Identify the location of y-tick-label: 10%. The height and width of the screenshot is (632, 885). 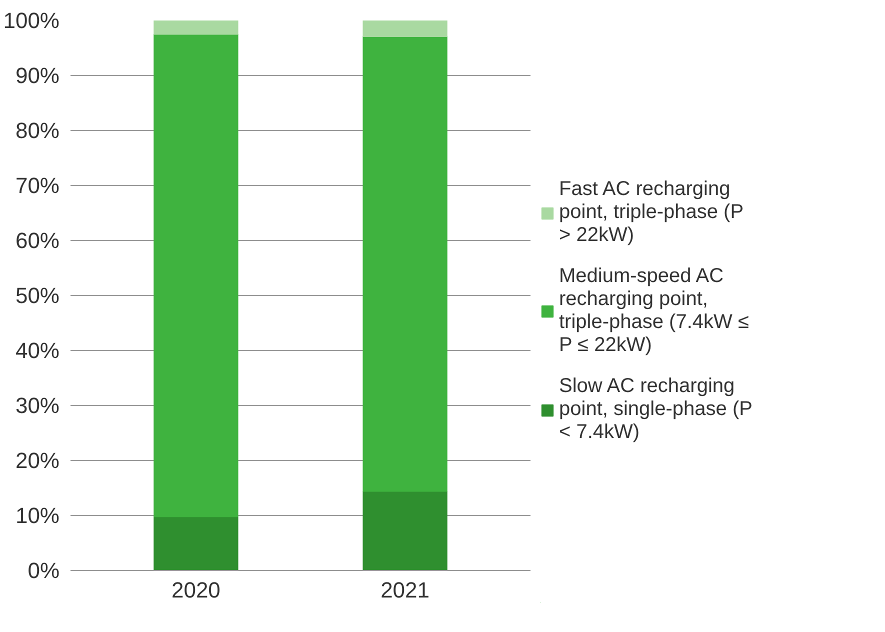
(37, 515).